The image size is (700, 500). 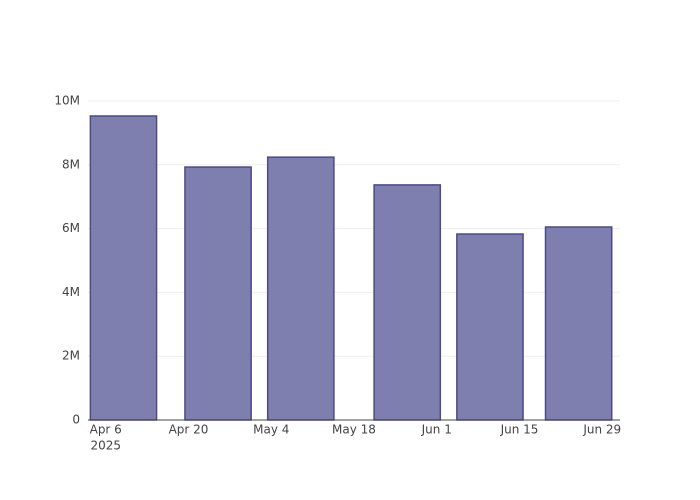 I want to click on x-tick-label: Apr 6, so click(x=106, y=430).